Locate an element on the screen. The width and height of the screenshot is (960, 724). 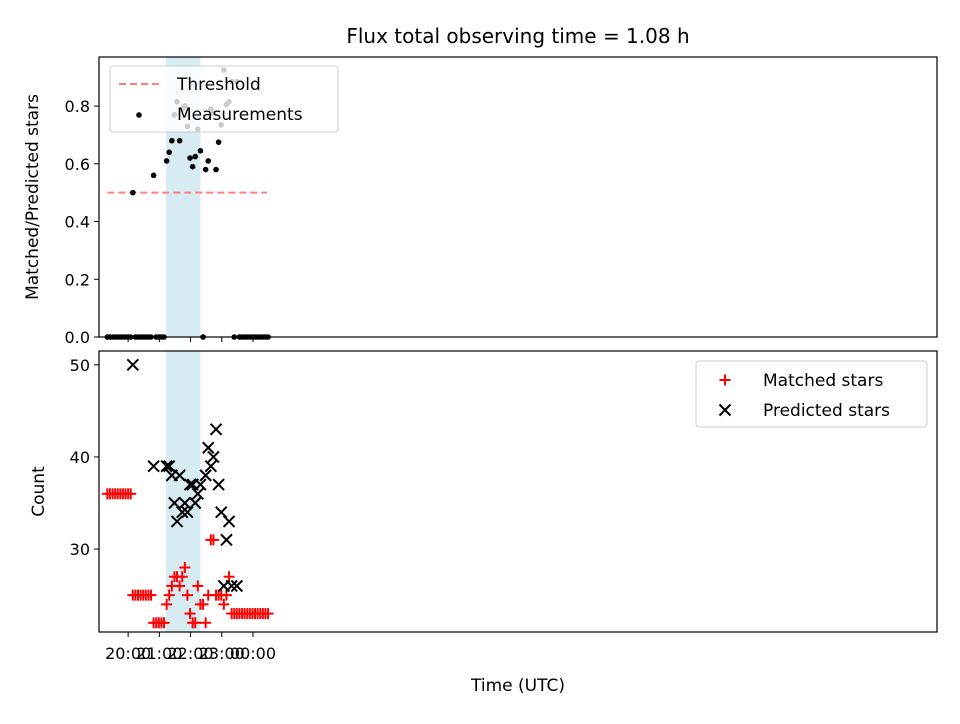
legend-matched-swatch is located at coordinates (725, 380).